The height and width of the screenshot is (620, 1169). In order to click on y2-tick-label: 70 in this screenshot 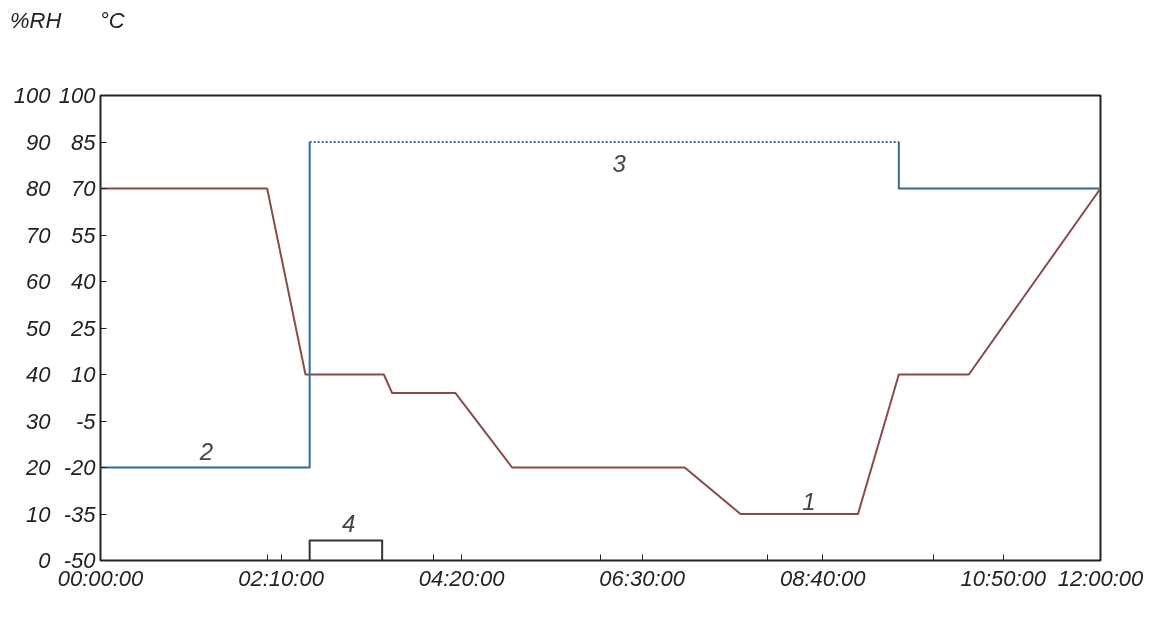, I will do `click(84, 188)`.